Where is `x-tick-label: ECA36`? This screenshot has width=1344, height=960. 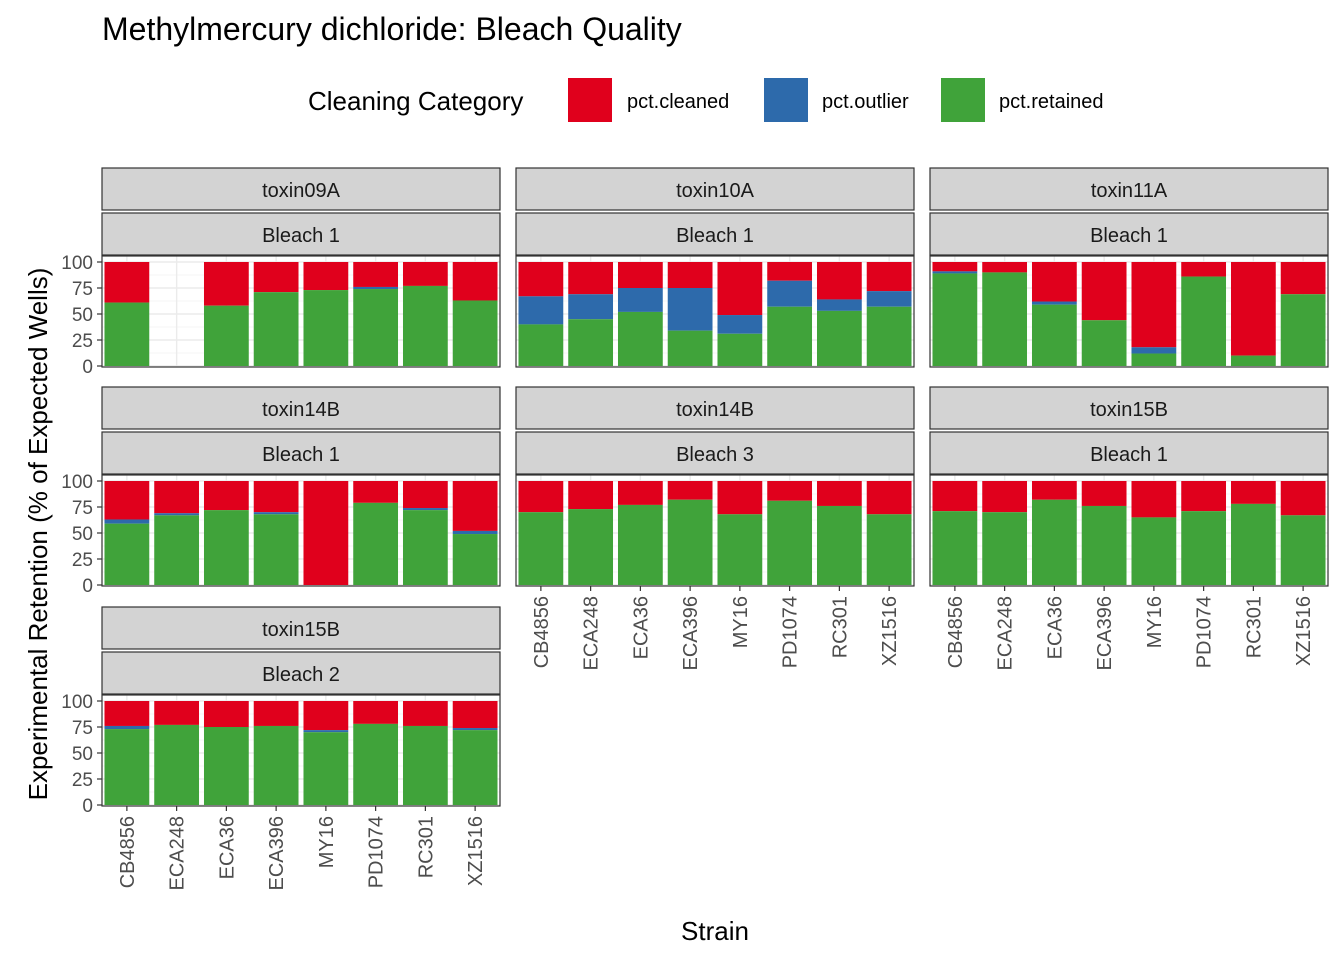
x-tick-label: ECA36 is located at coordinates (227, 847).